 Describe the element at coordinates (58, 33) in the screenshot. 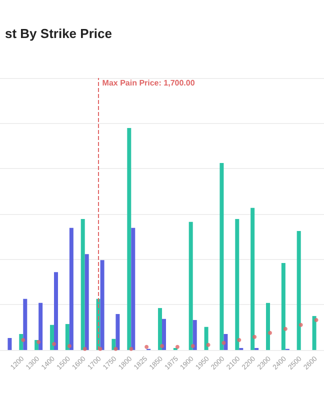

I see `chart-title: st By Strike Price` at that location.